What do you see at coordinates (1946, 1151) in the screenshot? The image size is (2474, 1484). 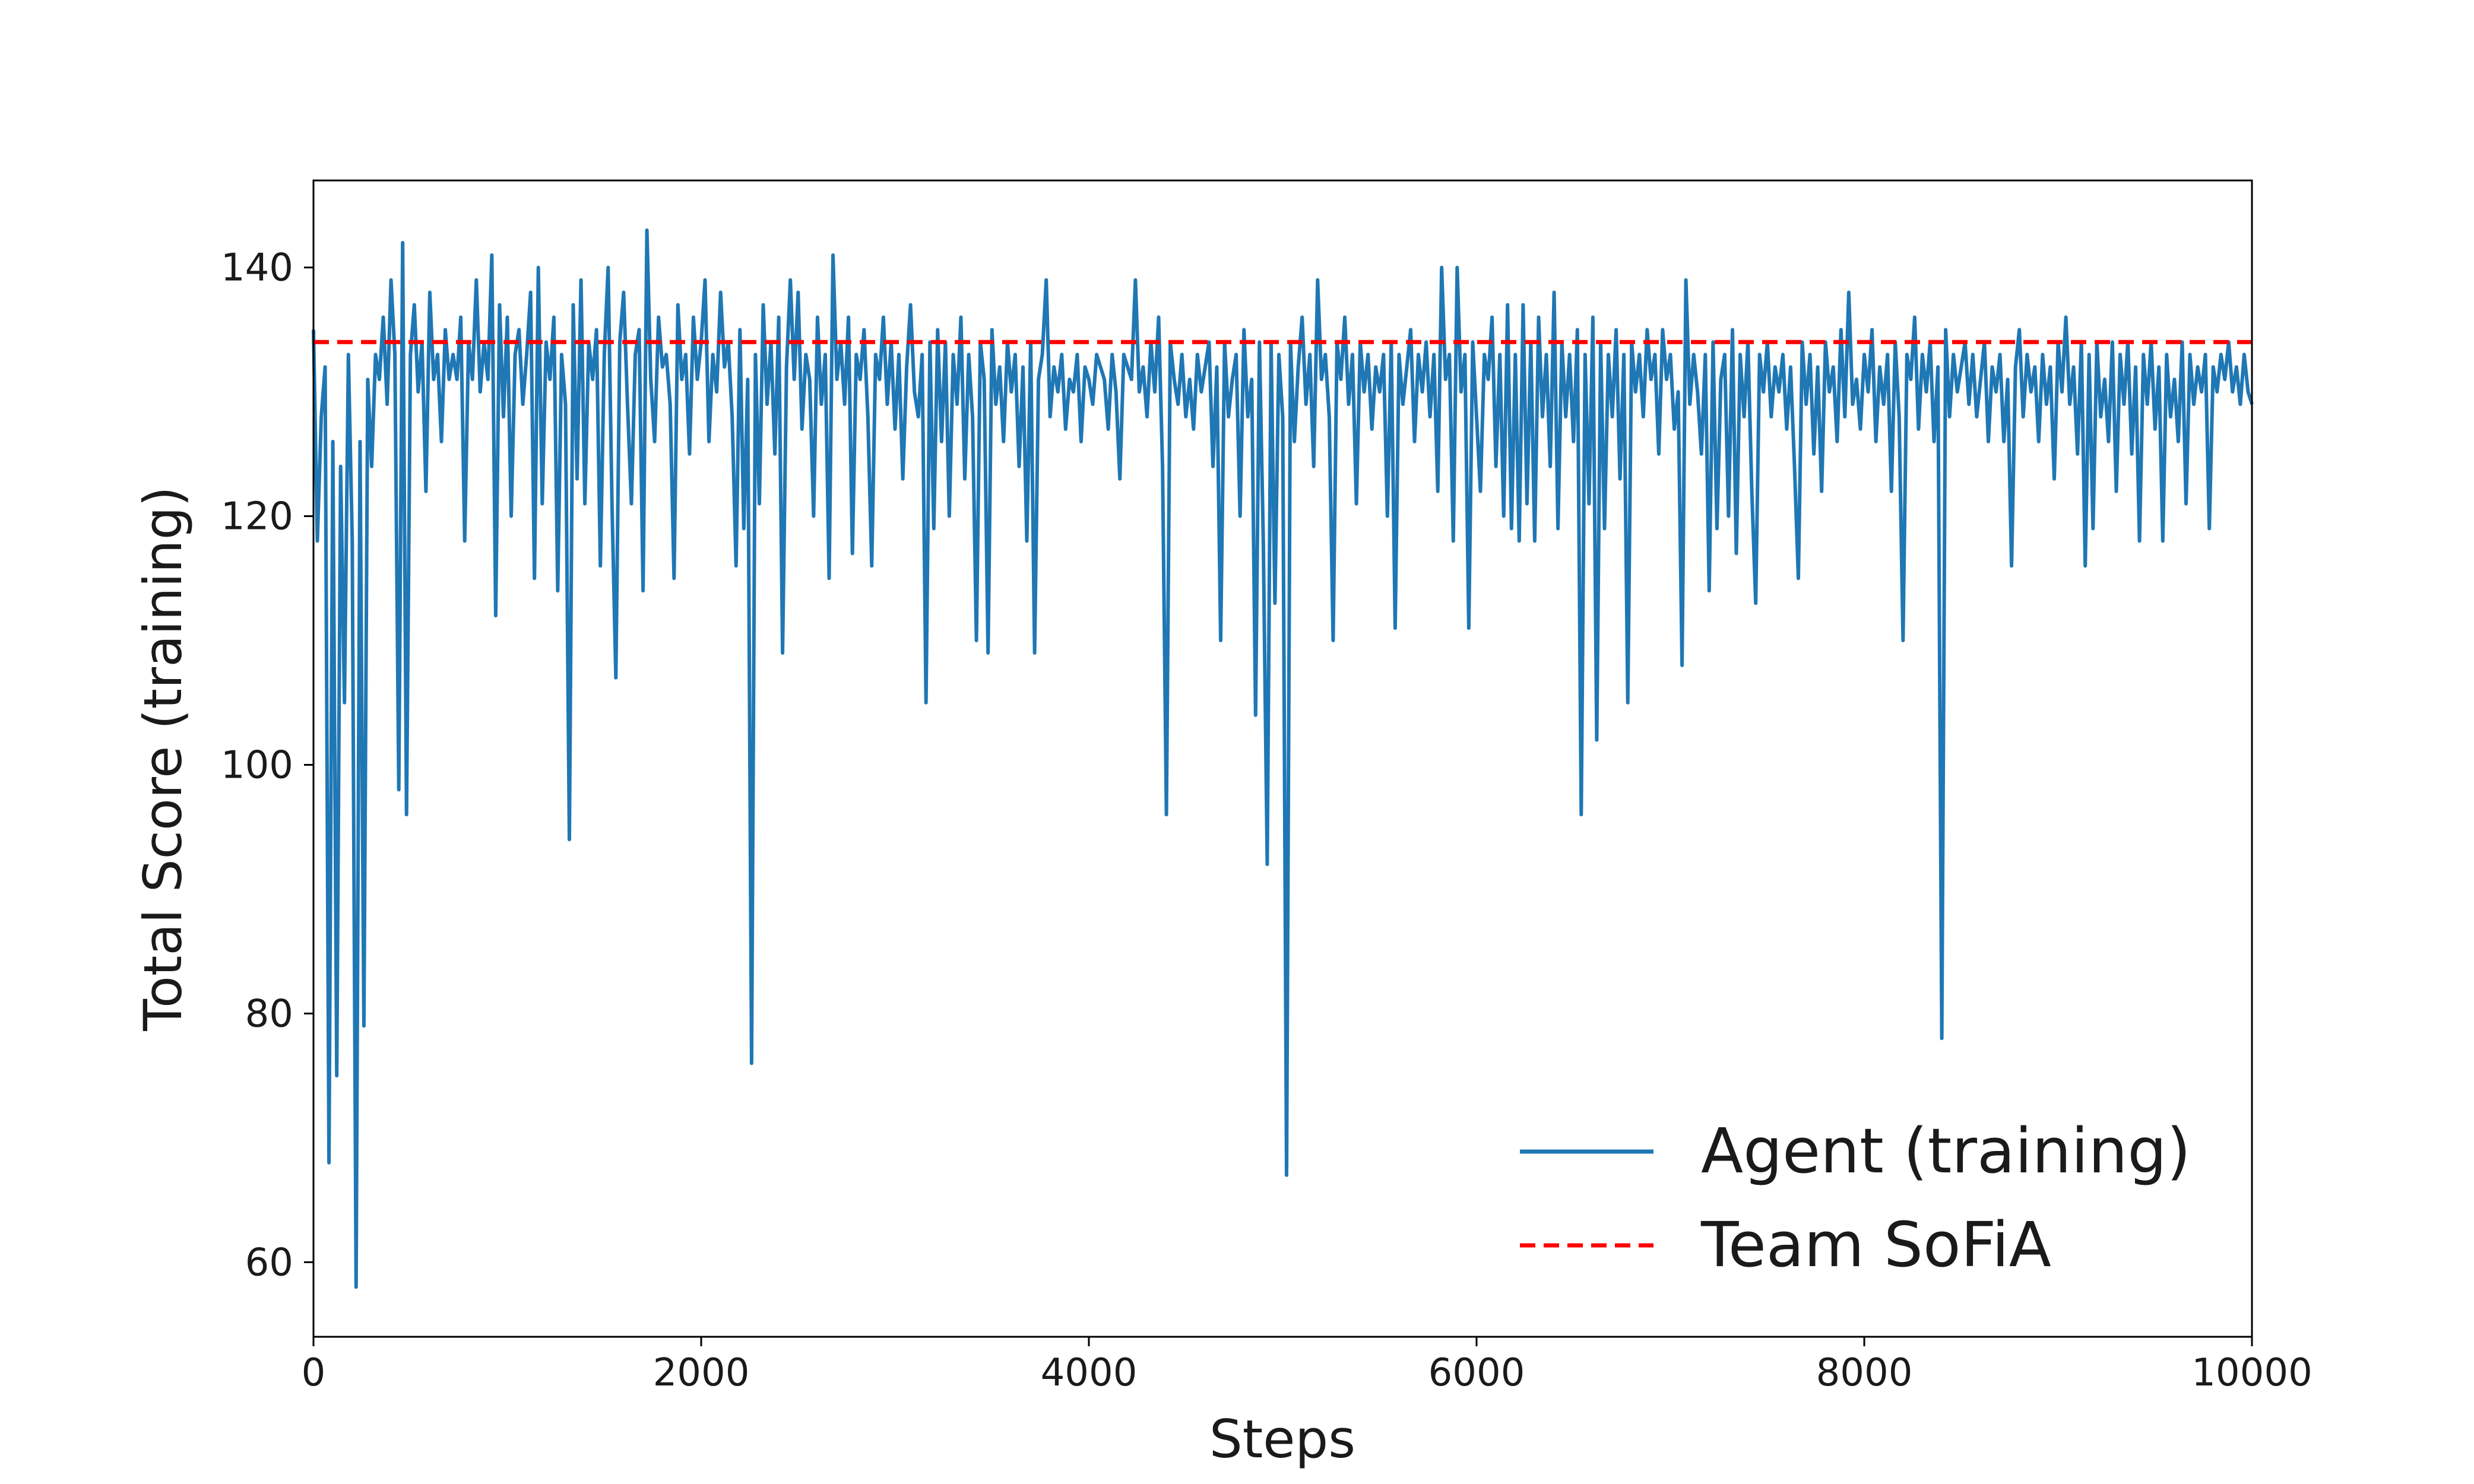 I see `legend-label-agent: Agent (training)` at bounding box center [1946, 1151].